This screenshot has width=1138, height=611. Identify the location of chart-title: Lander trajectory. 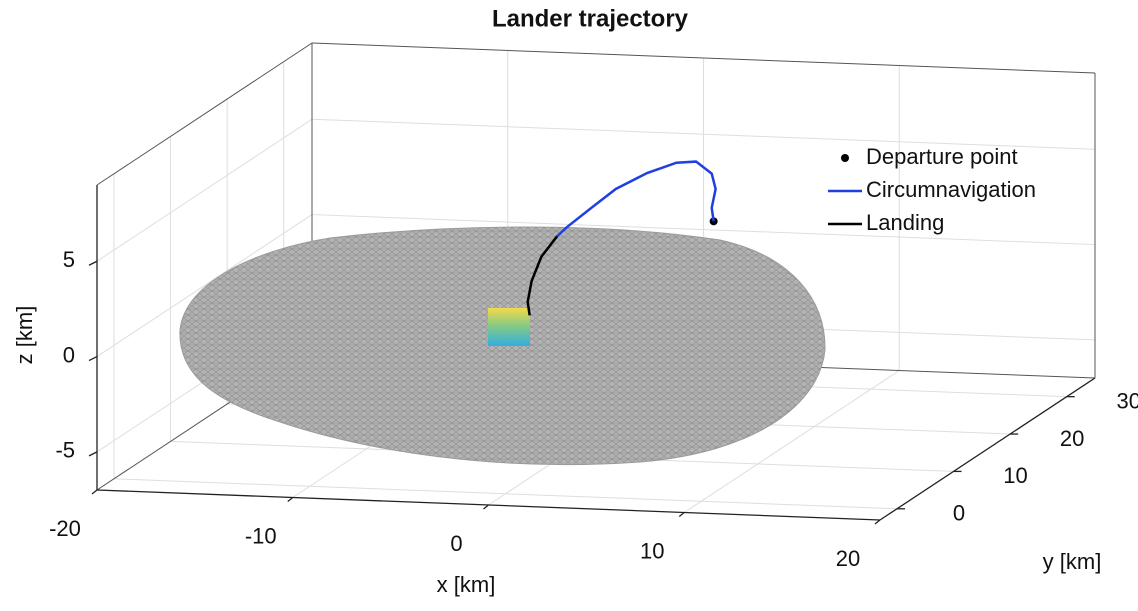
(590, 18).